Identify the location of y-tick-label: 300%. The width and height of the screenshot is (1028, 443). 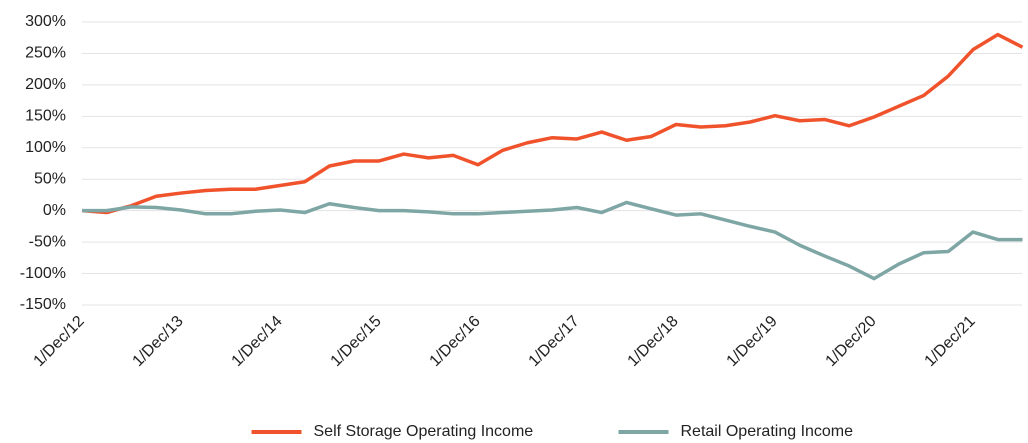
(45, 21).